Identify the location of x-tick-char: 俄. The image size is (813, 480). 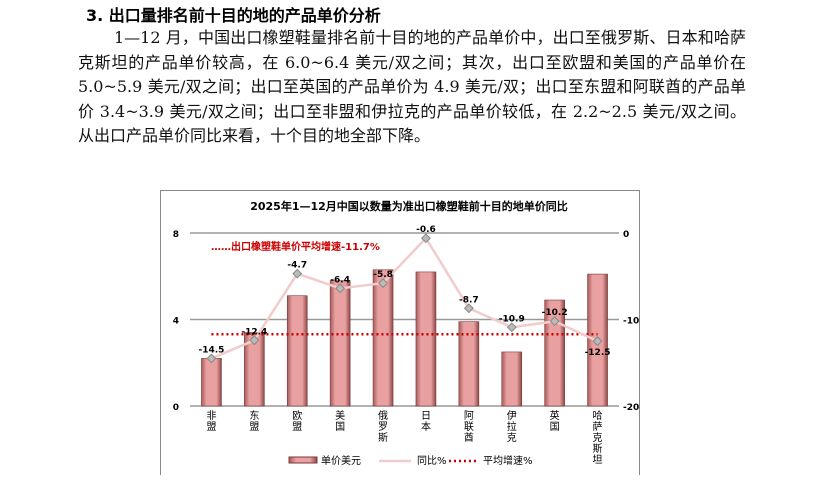
(383, 416).